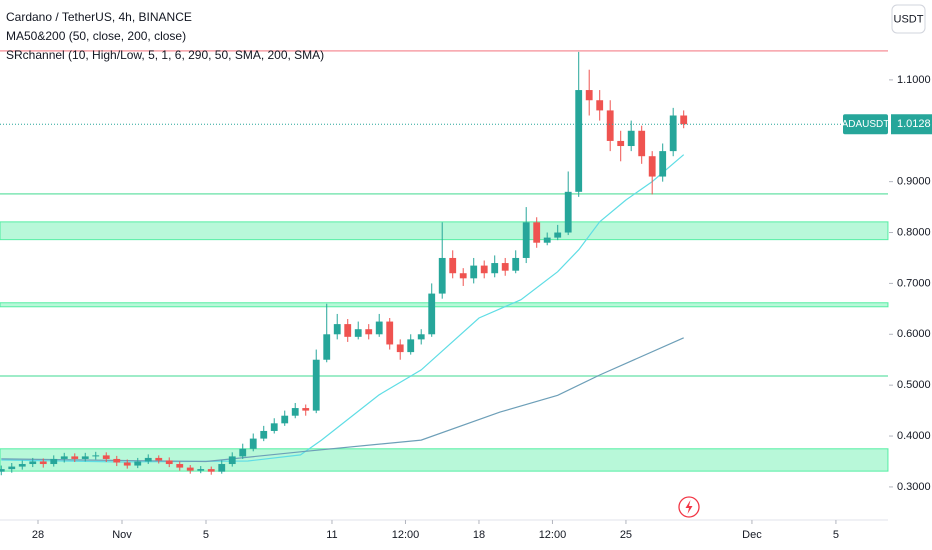 Image resolution: width=932 pixels, height=550 pixels. I want to click on x-tick-label: Nov, so click(122, 535).